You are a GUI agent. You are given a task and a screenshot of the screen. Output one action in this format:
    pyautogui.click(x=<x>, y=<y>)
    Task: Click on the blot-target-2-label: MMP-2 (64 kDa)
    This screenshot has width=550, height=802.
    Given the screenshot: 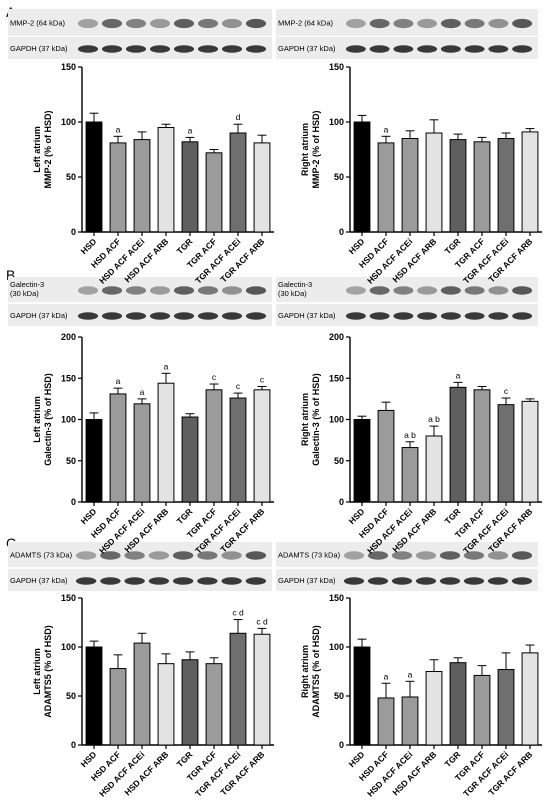 What is the action you would take?
    pyautogui.click(x=306, y=23)
    